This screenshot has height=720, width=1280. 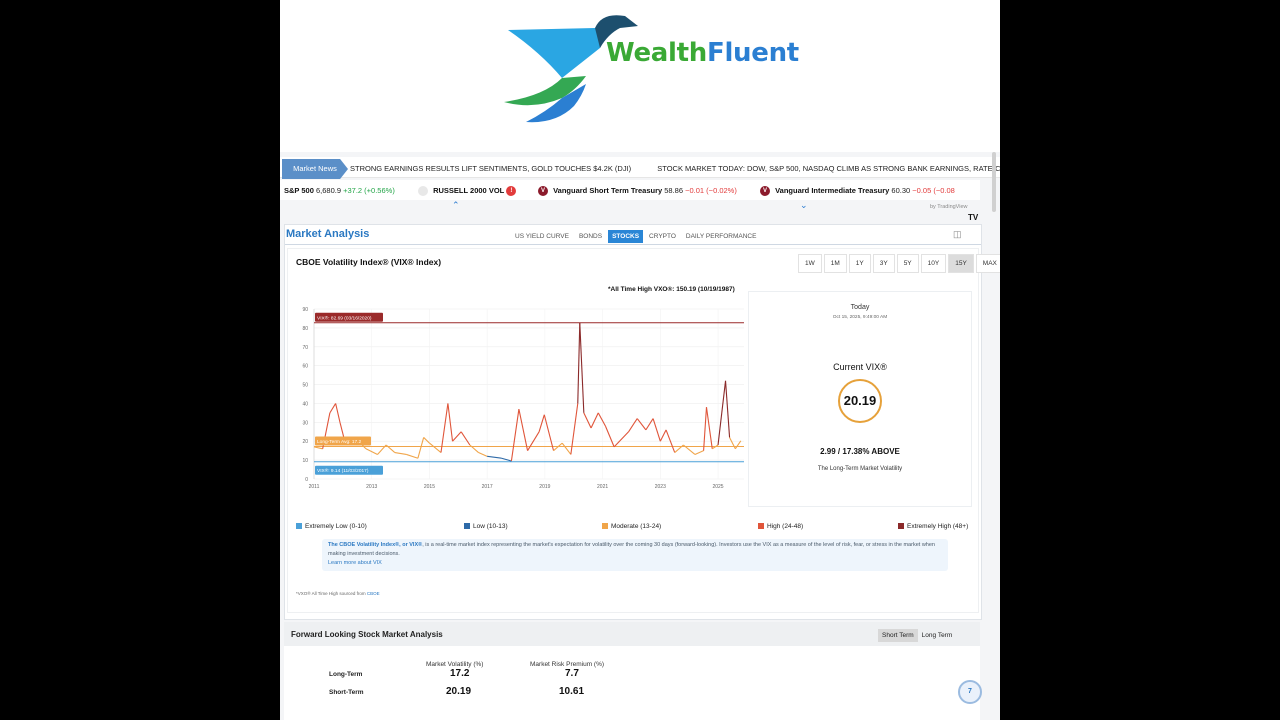 What do you see at coordinates (804, 205) in the screenshot?
I see `chevron-down-icon: ⌄` at bounding box center [804, 205].